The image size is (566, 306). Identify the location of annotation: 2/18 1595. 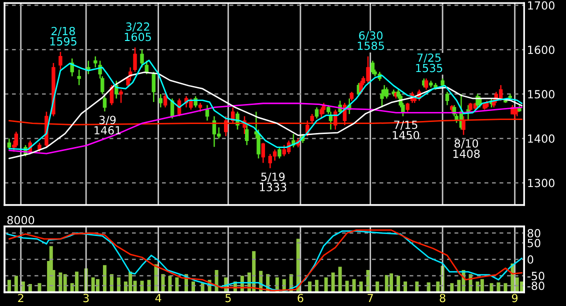
(63, 36).